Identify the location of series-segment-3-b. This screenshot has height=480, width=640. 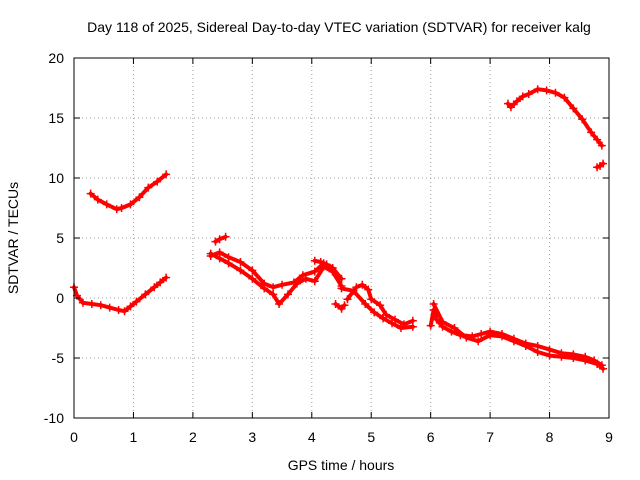
(377, 308).